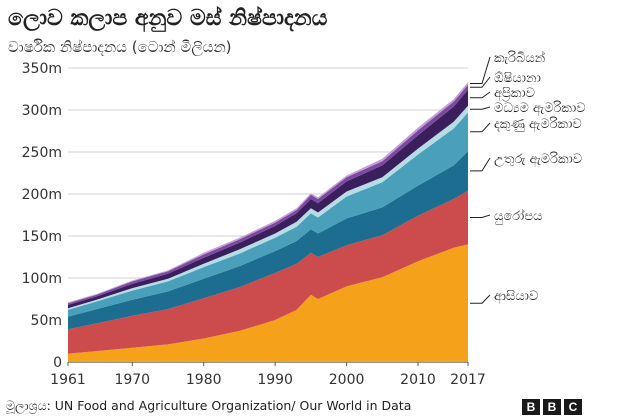 This screenshot has height=418, width=640. I want to click on series-label: දකුණු ඇමරිකාව, so click(538, 124).